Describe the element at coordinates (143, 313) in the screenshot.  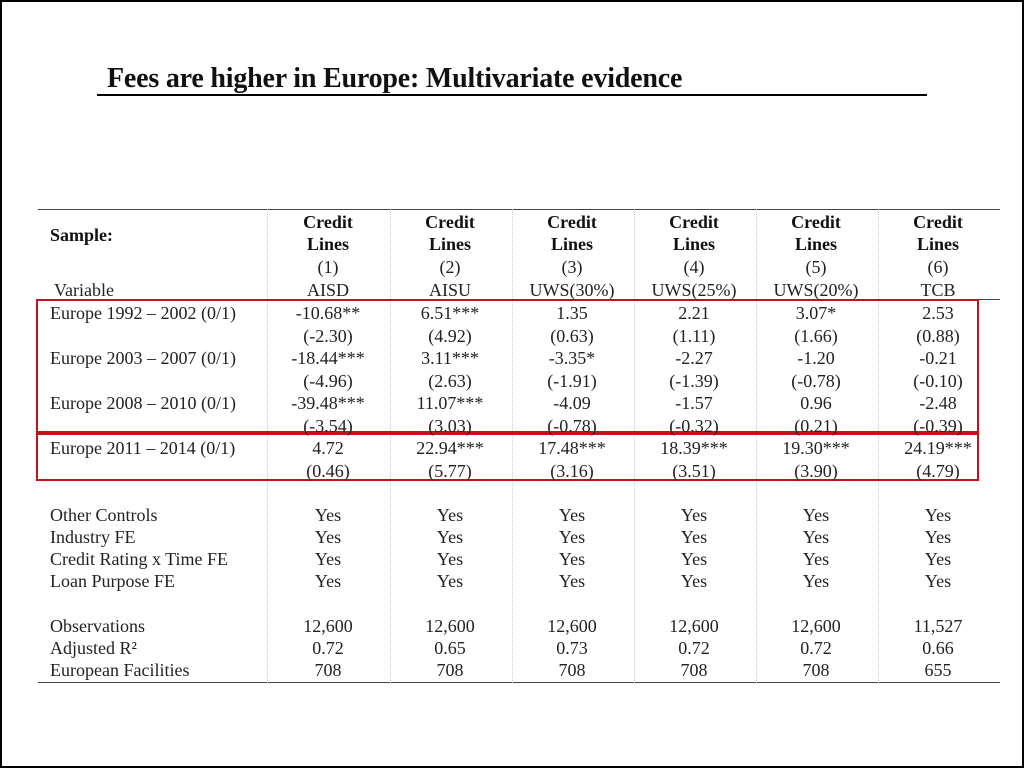
I see `row-label: Europe 1992 – 2002 (0/1)` at that location.